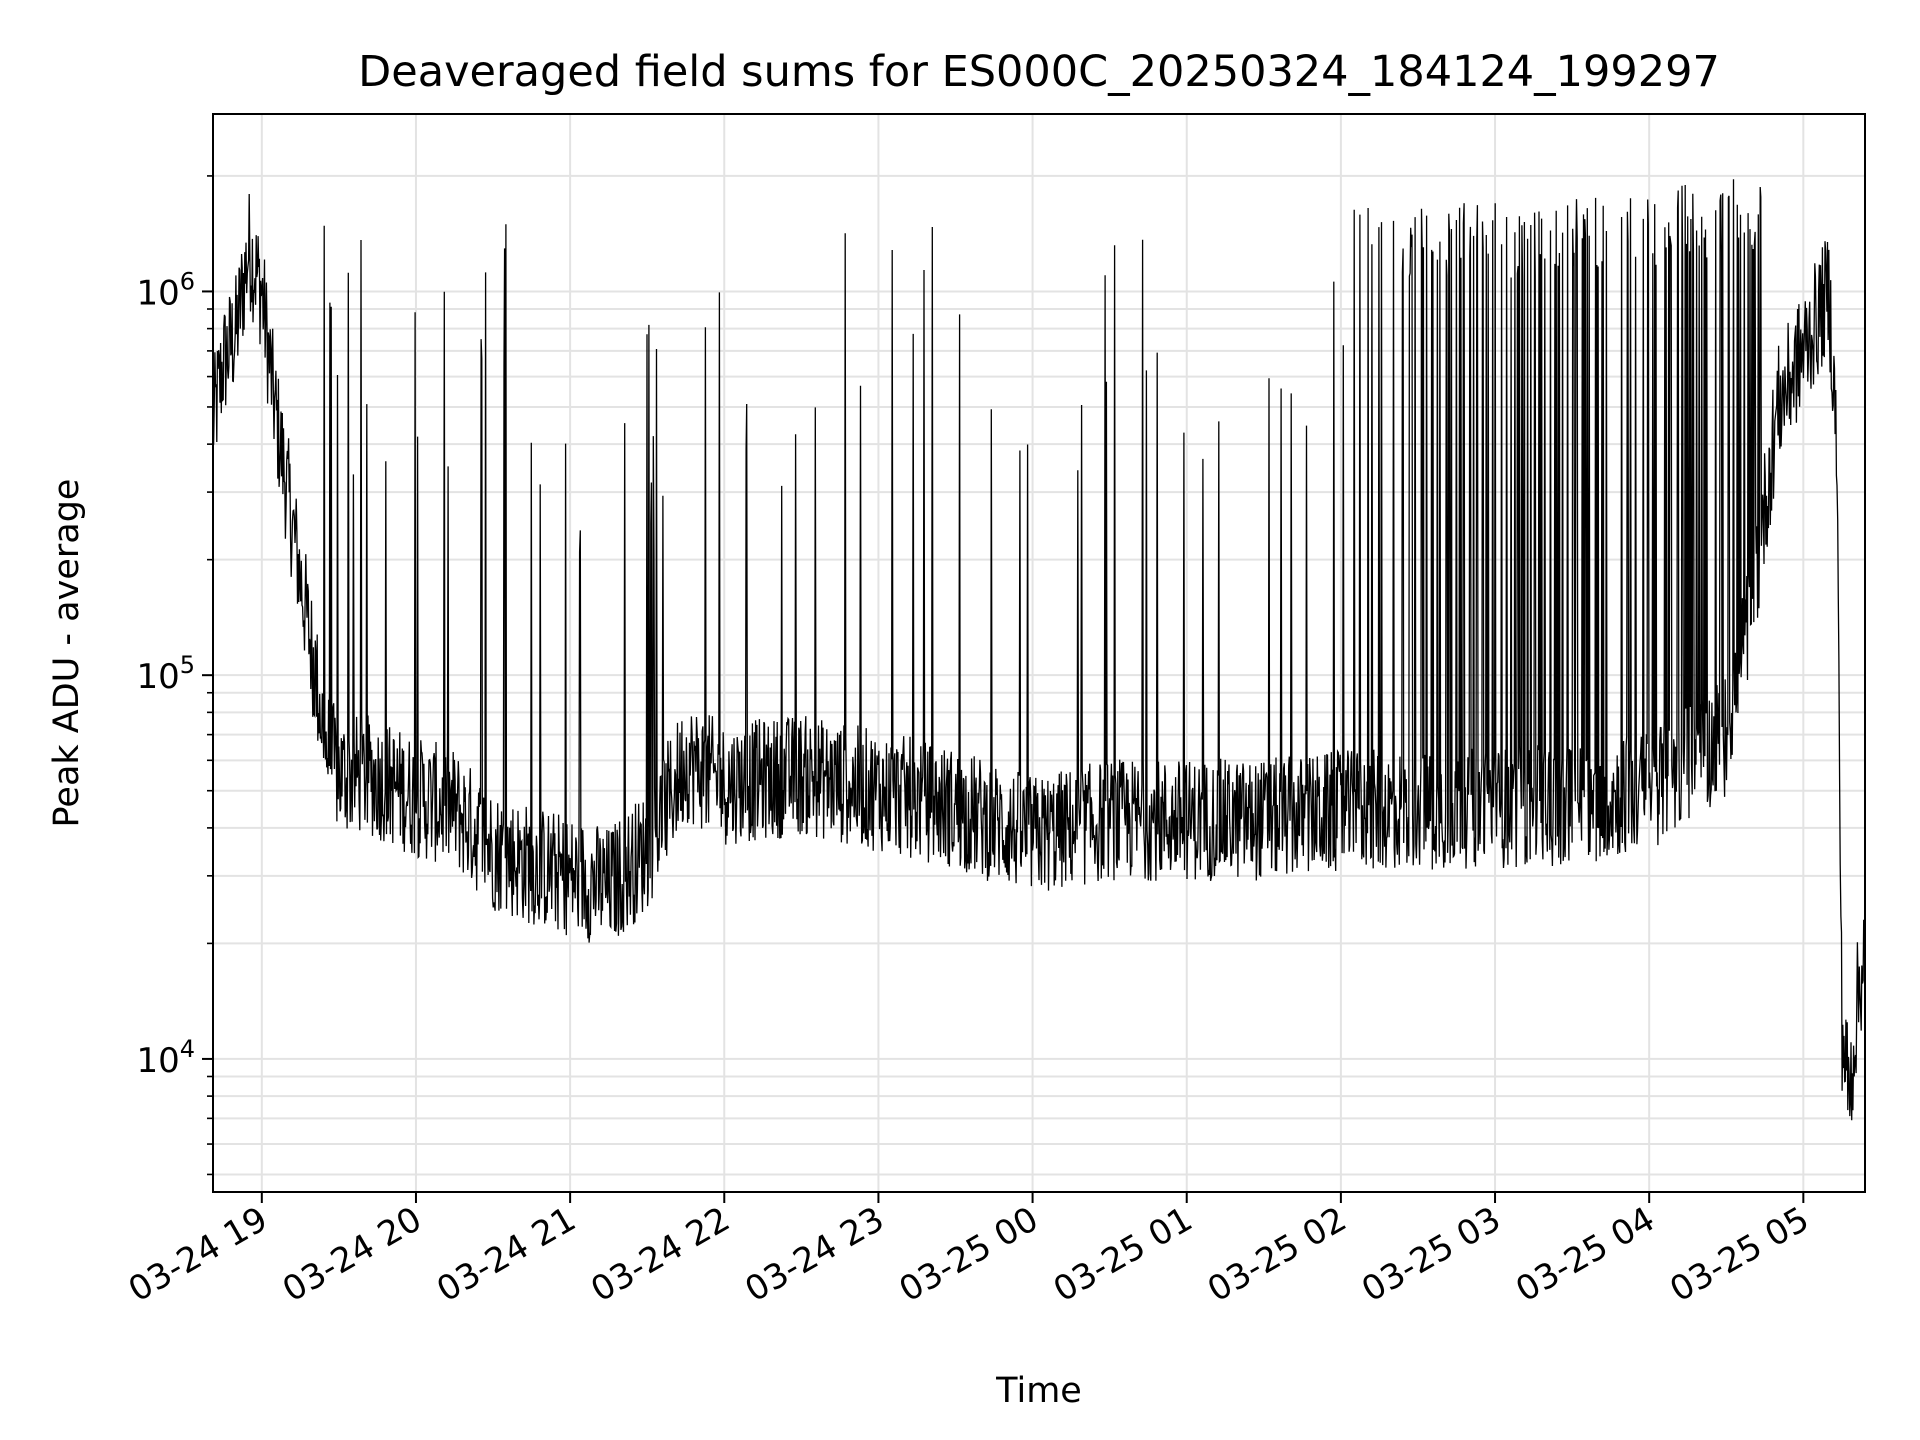  What do you see at coordinates (352, 1254) in the screenshot?
I see `x-tick-label: 03-24 20` at bounding box center [352, 1254].